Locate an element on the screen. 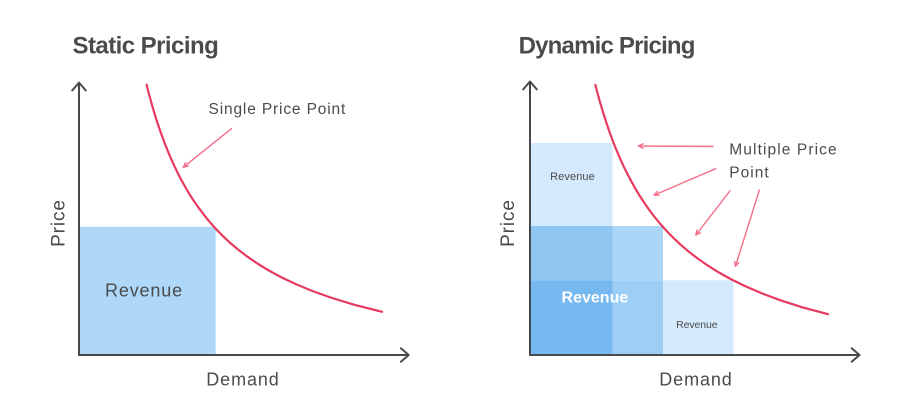  svg-text: Dynamic Pricing is located at coordinates (607, 46).